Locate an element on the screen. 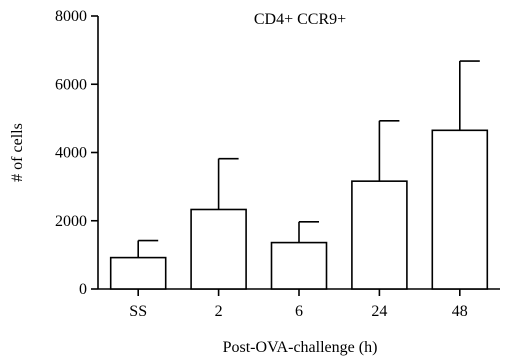 Image resolution: width=514 pixels, height=364 pixels. x-tick-label: 24 is located at coordinates (379, 311).